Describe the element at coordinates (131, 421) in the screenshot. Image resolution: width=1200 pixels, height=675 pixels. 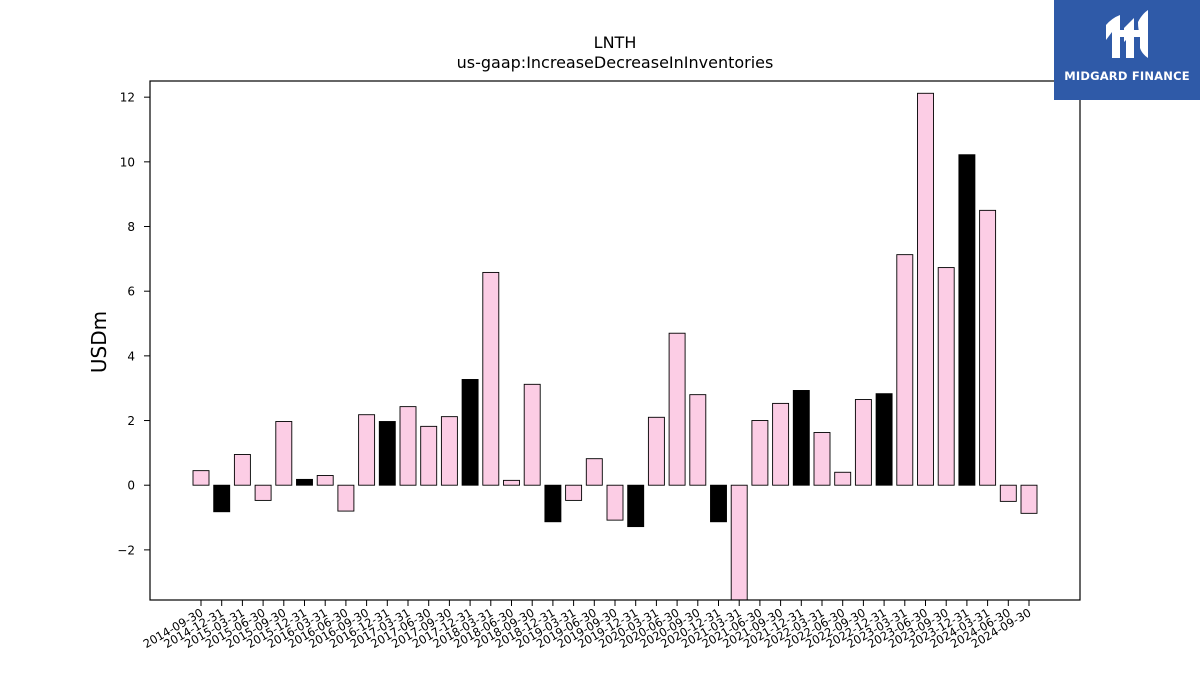
I see `y-tick-label: 2` at that location.